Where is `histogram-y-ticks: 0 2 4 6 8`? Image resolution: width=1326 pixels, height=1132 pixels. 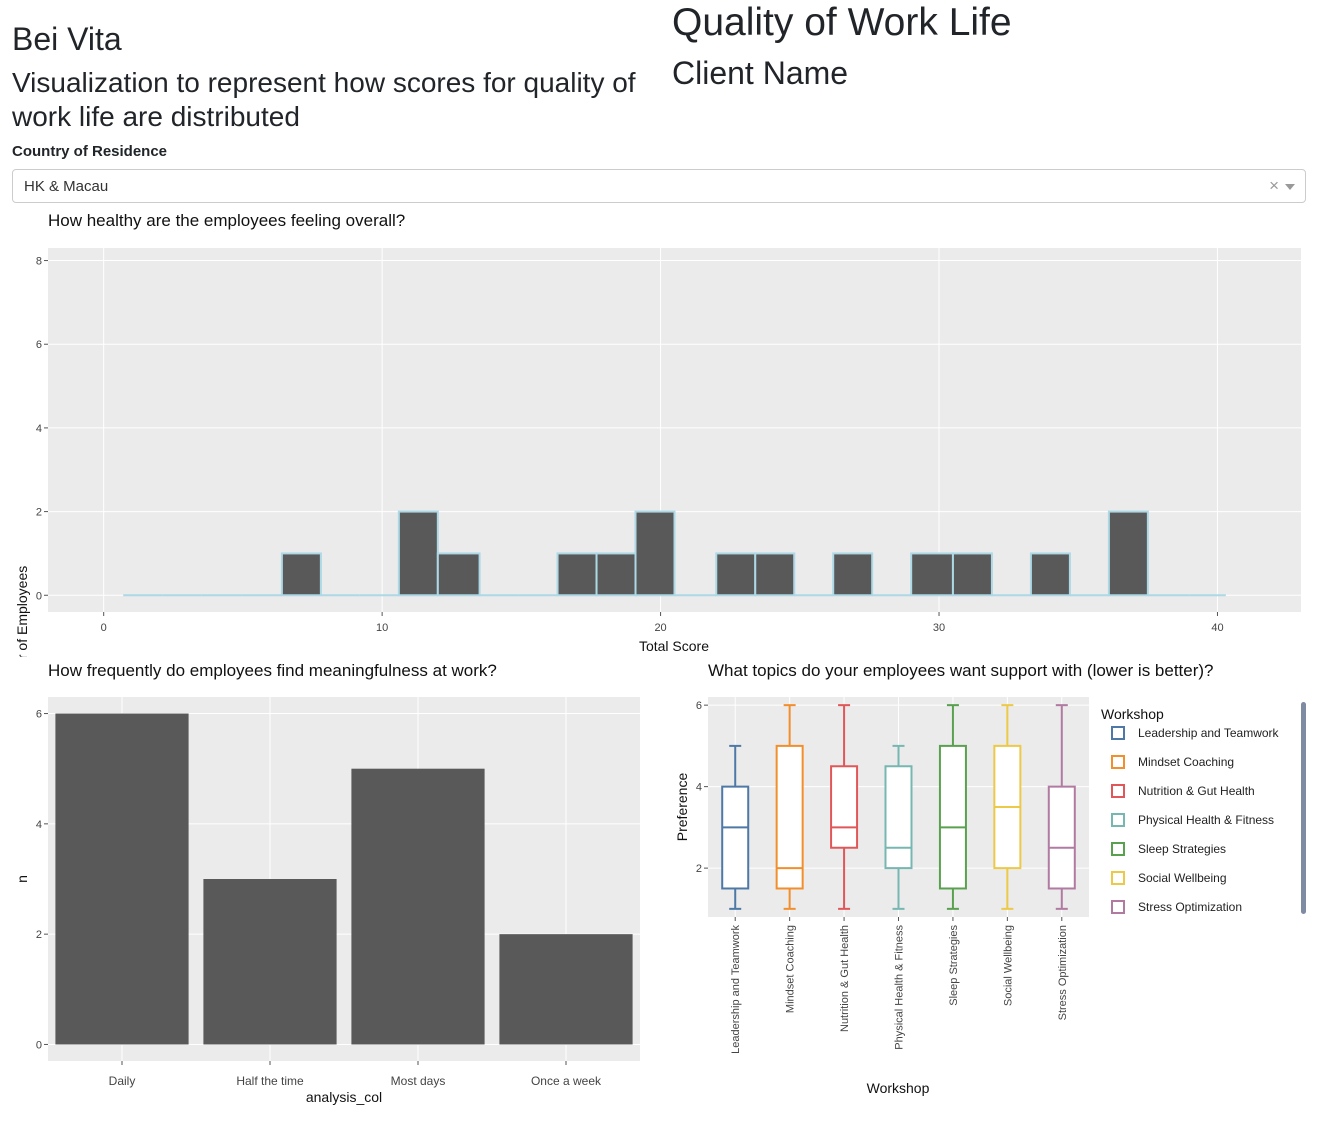
histogram-y-ticks: 0 2 4 6 8 is located at coordinates (42, 429).